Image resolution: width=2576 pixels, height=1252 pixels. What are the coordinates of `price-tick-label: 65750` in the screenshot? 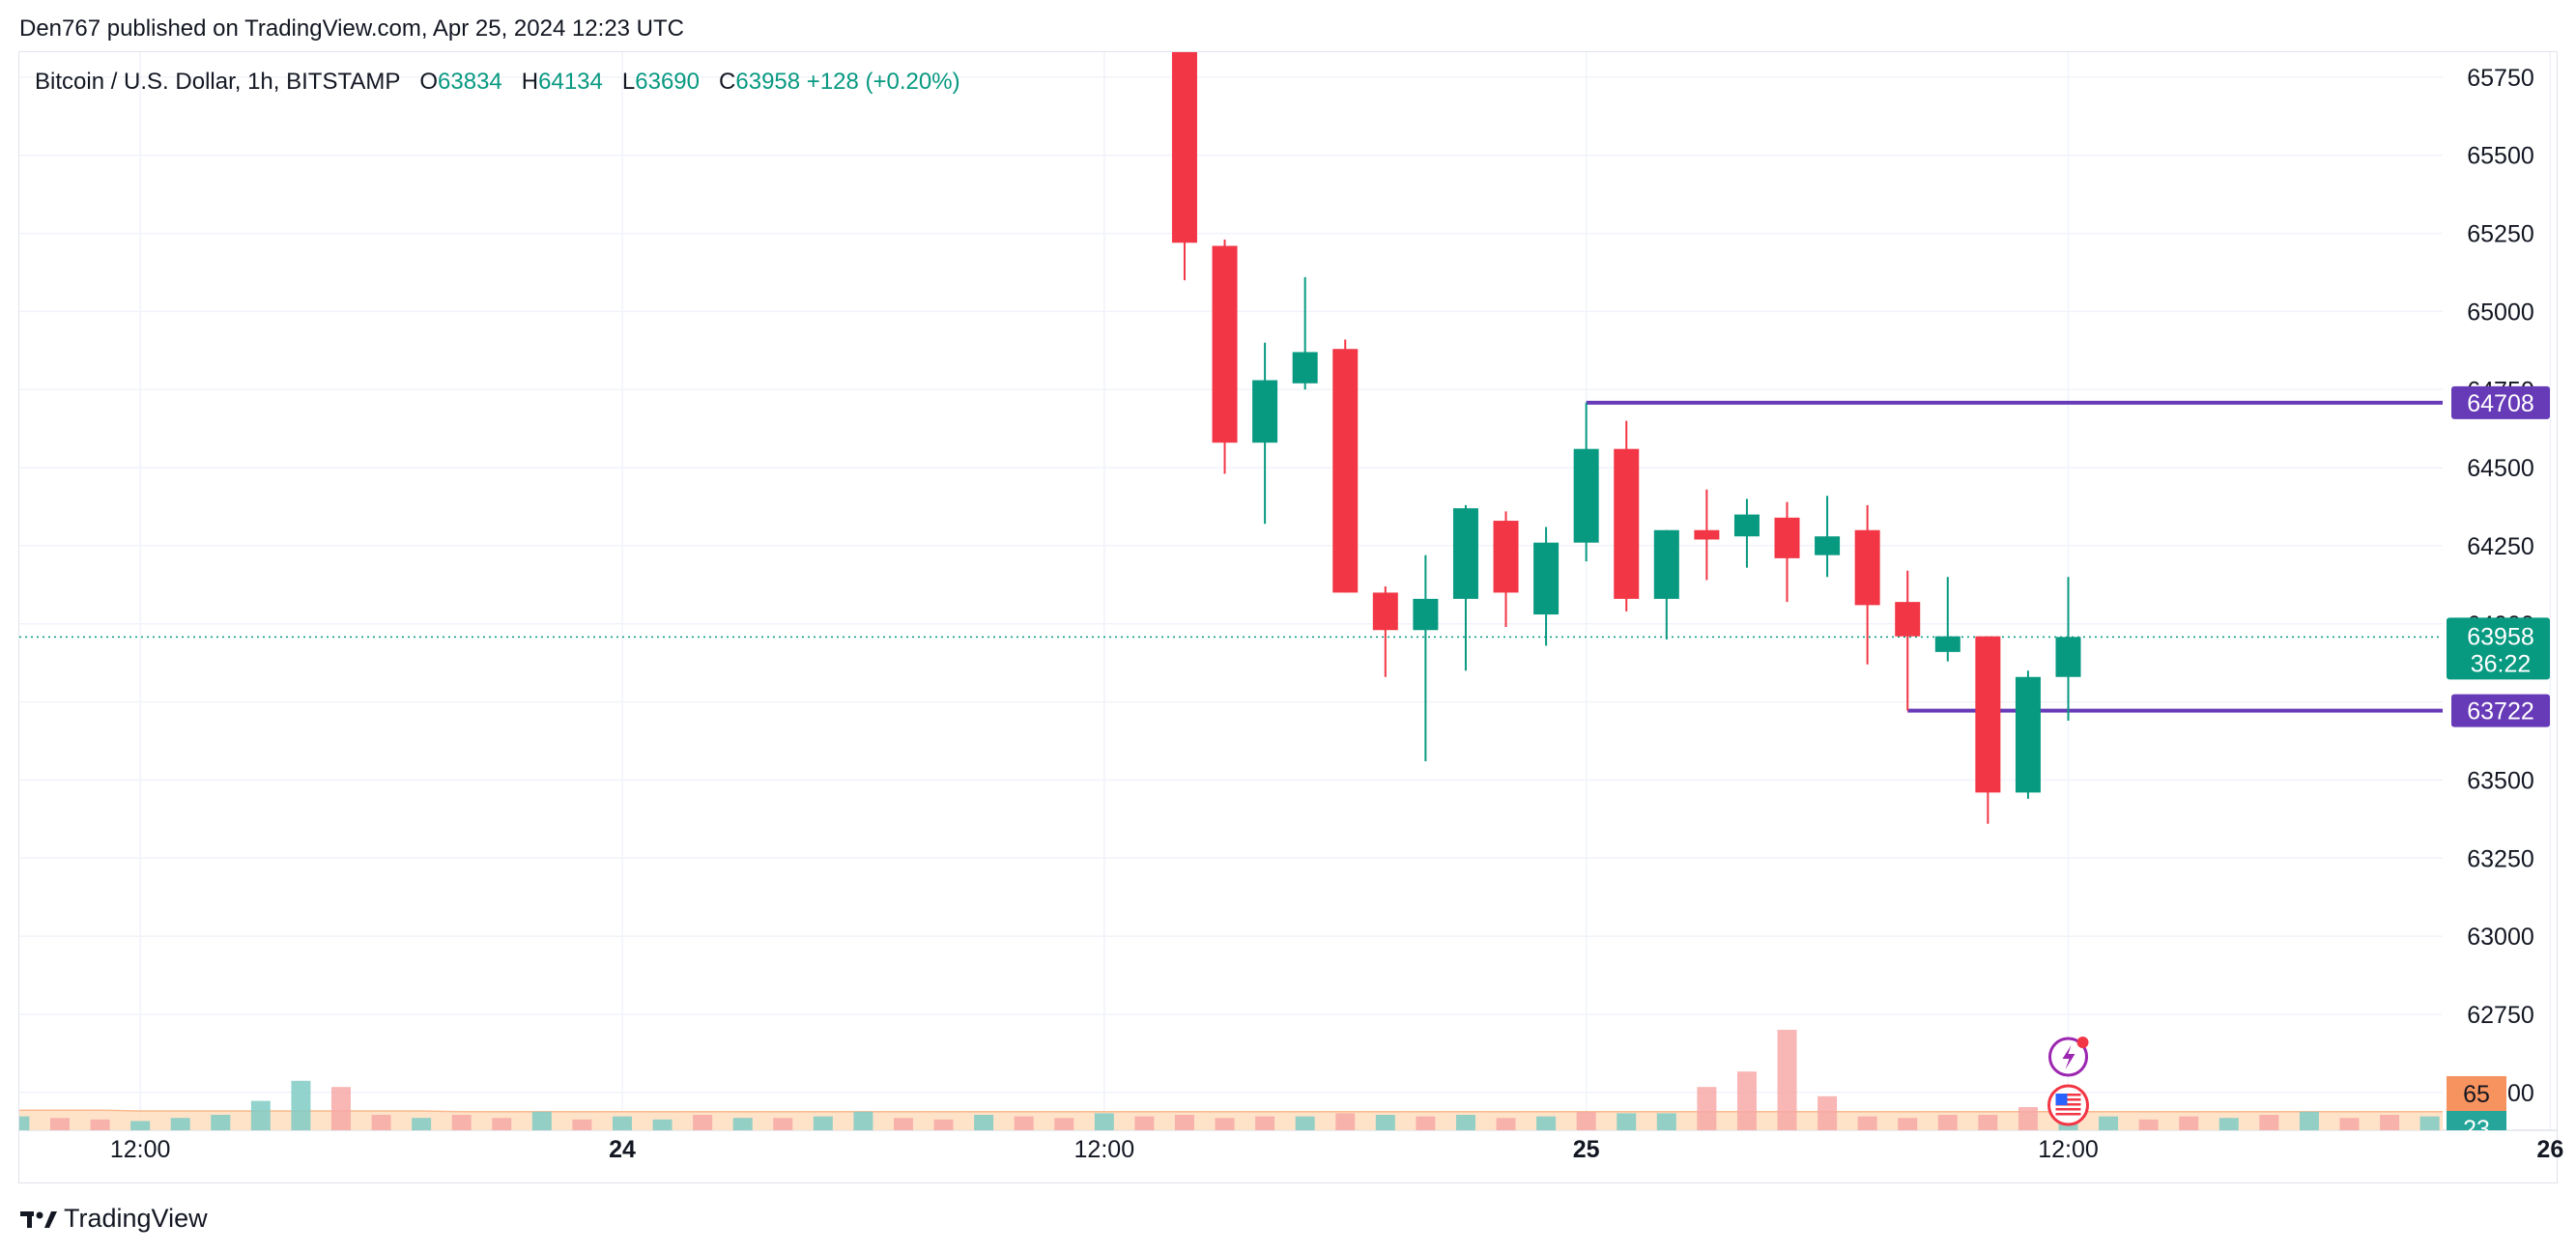 It's located at (2500, 78).